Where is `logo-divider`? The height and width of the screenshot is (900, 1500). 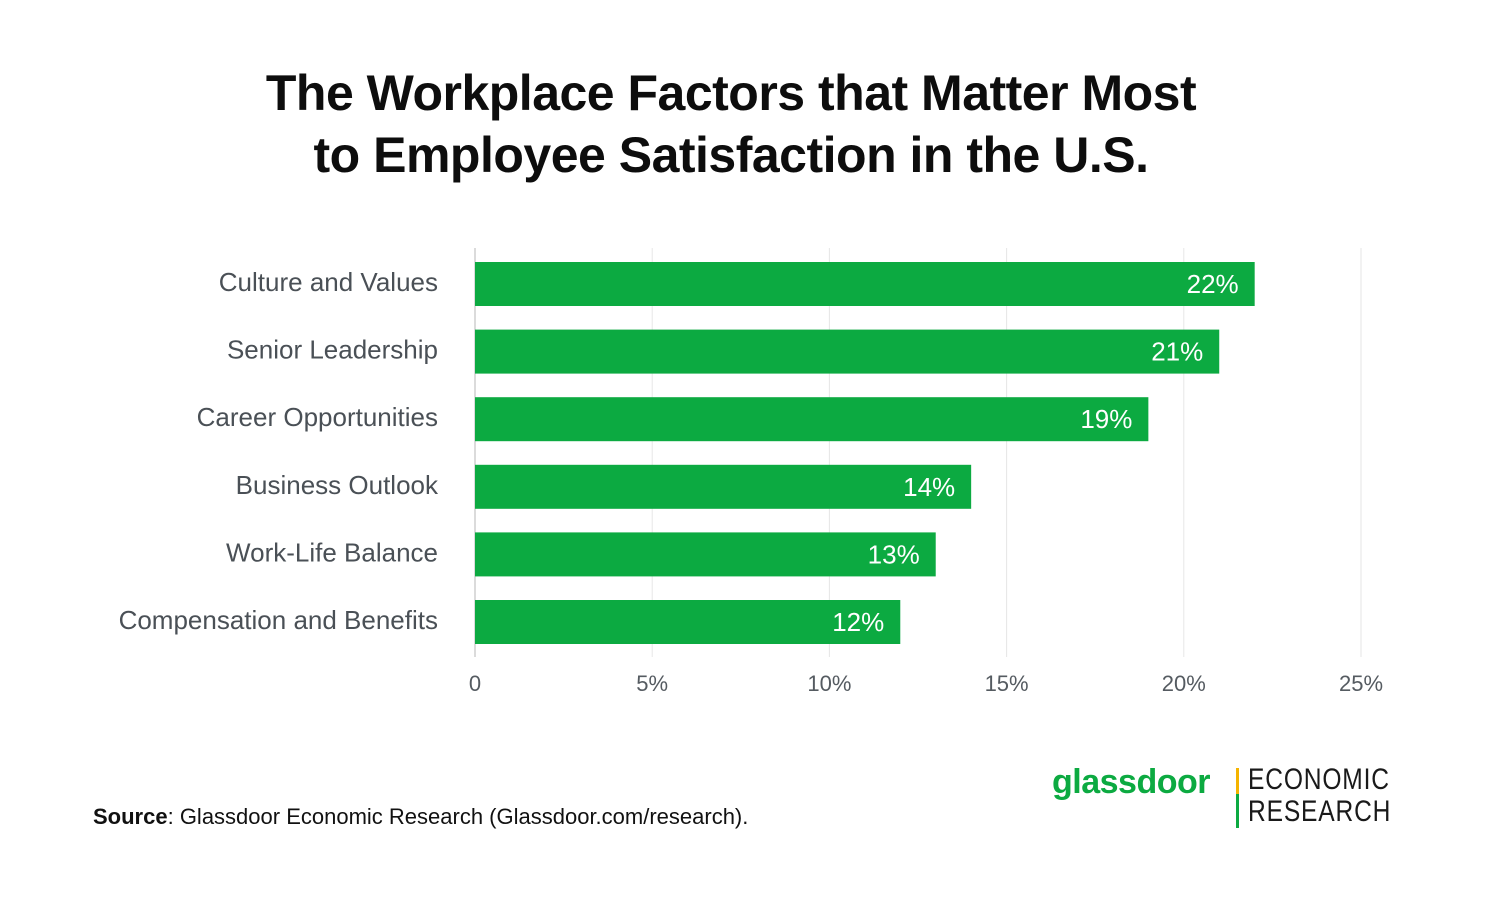
logo-divider is located at coordinates (1237, 798).